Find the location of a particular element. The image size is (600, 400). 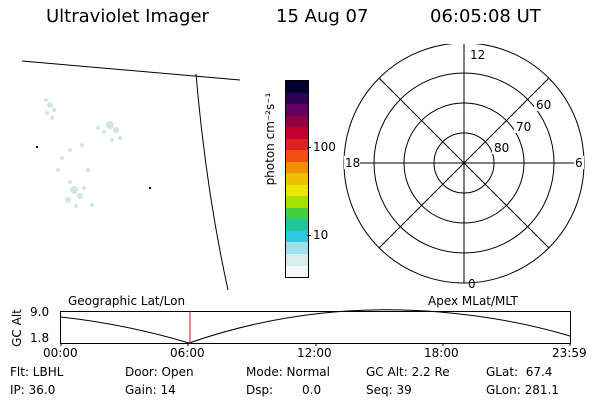

mlt-label-18: 18 is located at coordinates (352, 163).